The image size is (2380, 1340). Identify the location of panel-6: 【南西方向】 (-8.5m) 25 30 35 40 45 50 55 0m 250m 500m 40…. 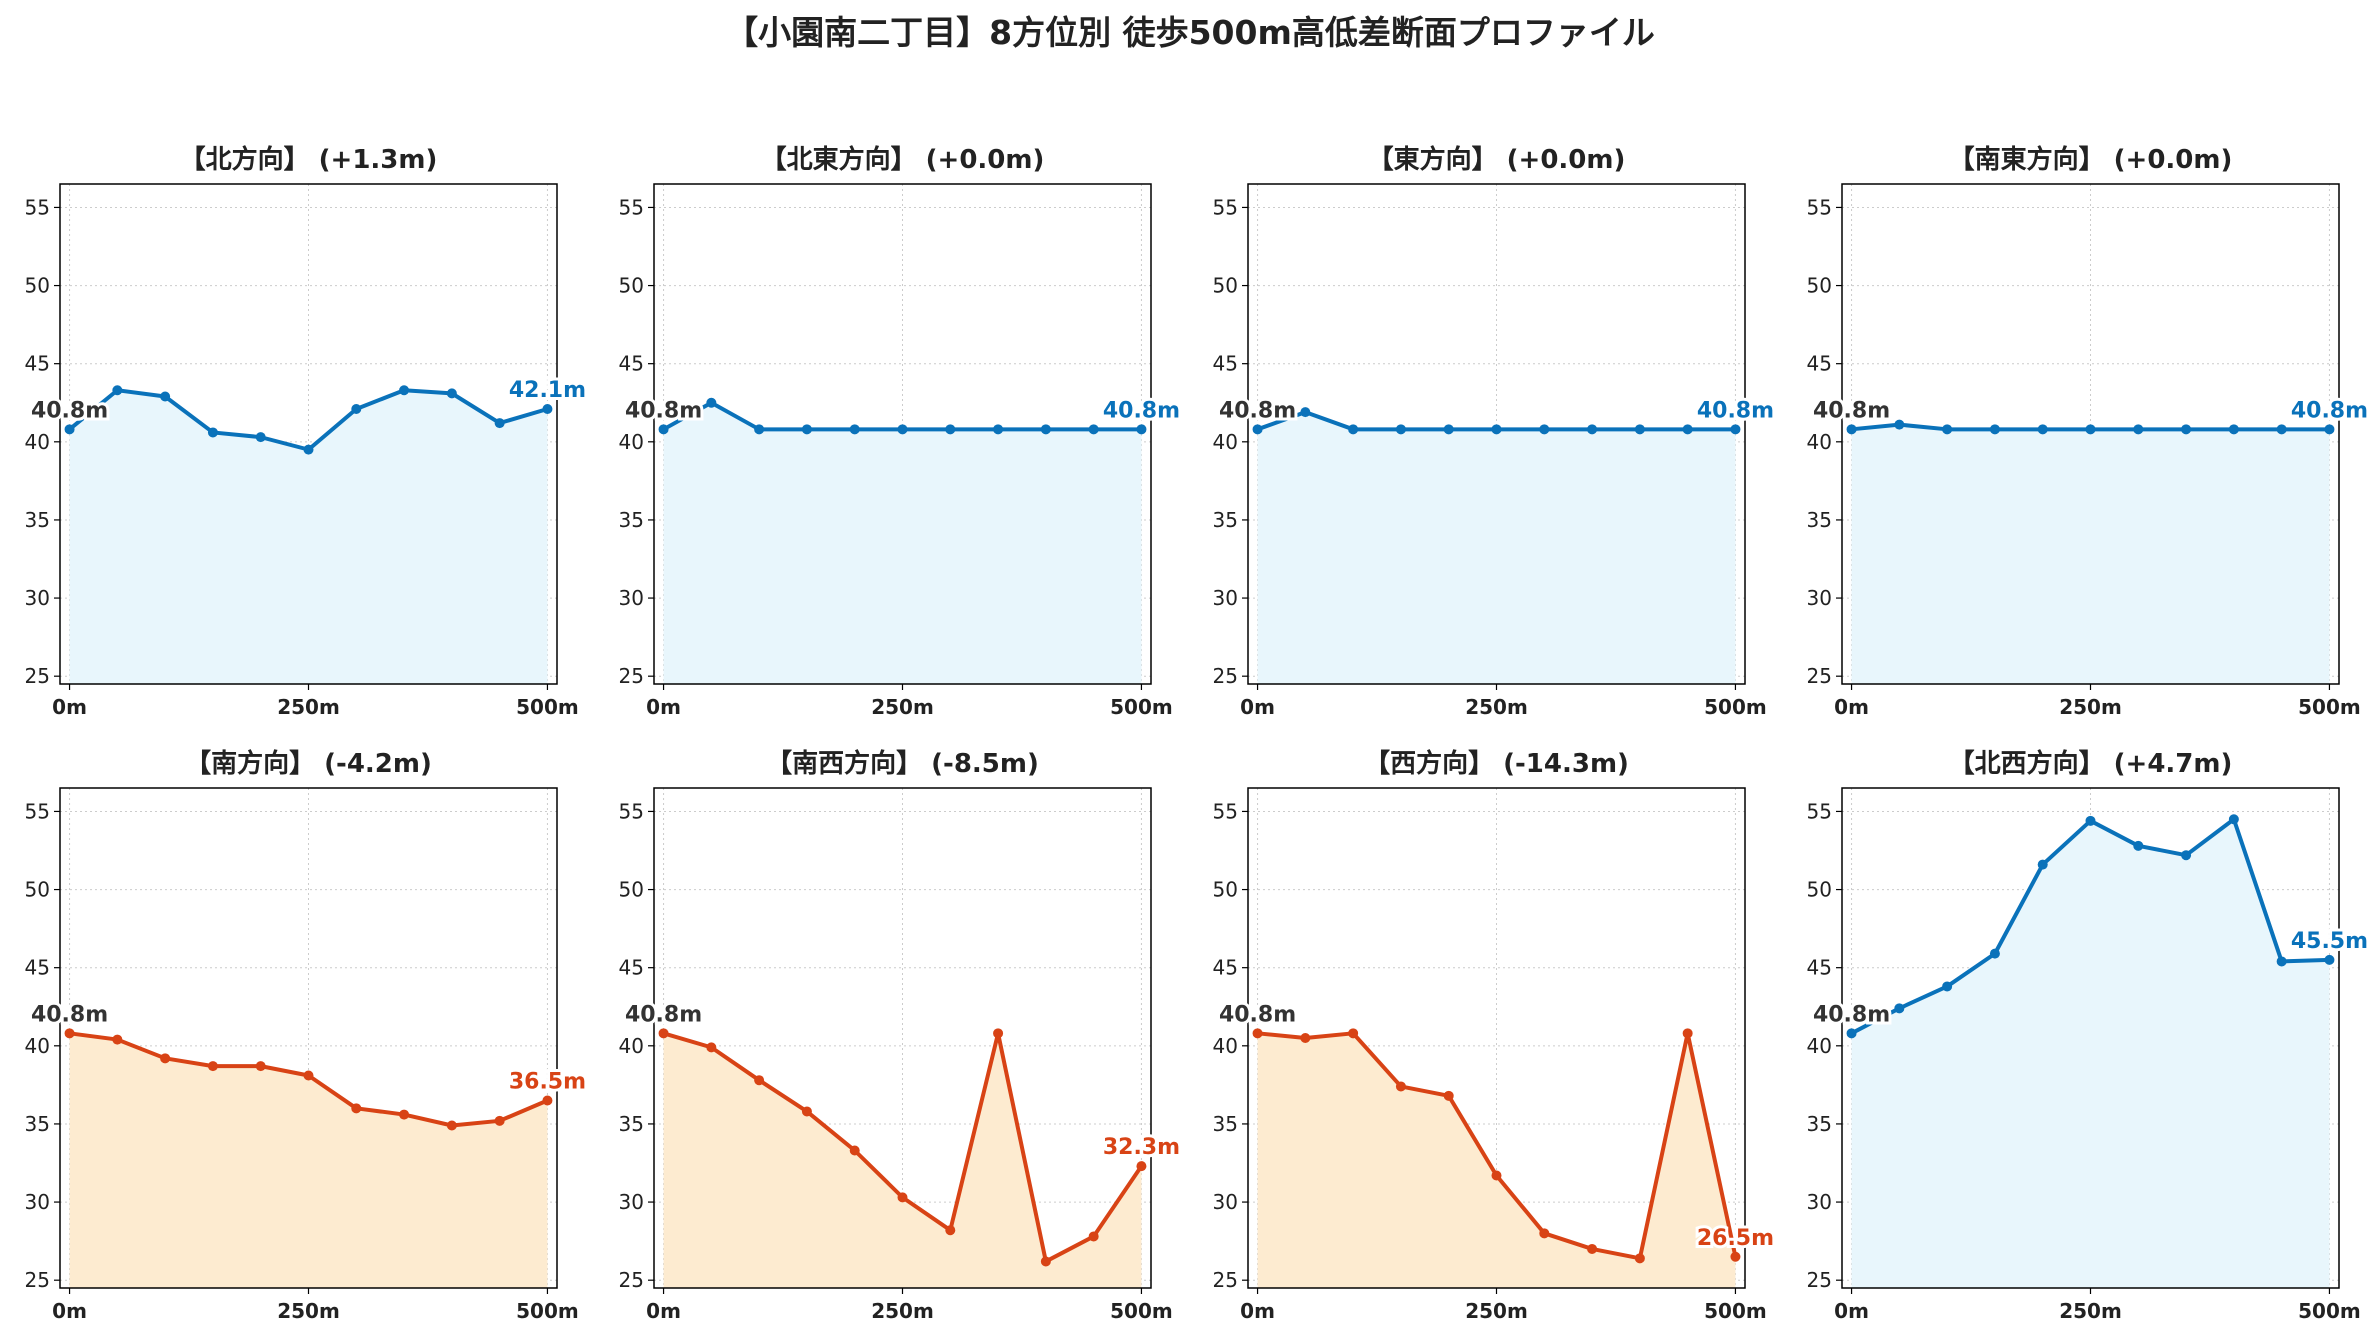
(901, 1035).